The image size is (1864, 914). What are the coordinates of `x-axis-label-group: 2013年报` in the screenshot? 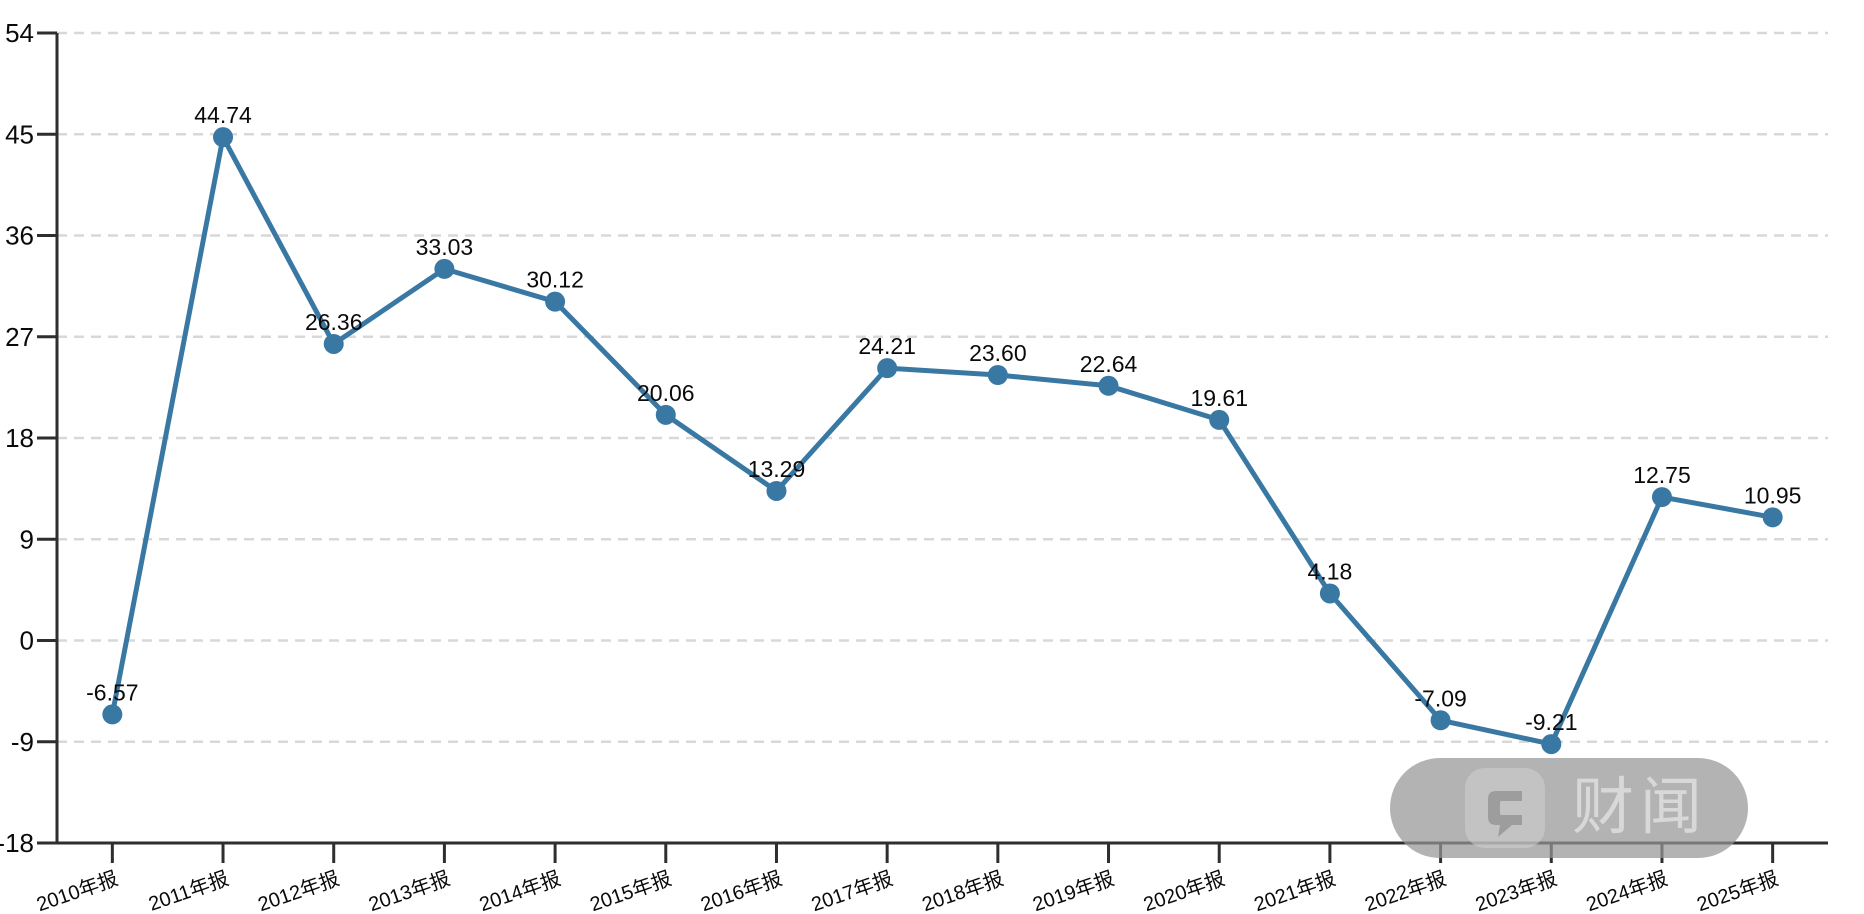 It's located at (409, 890).